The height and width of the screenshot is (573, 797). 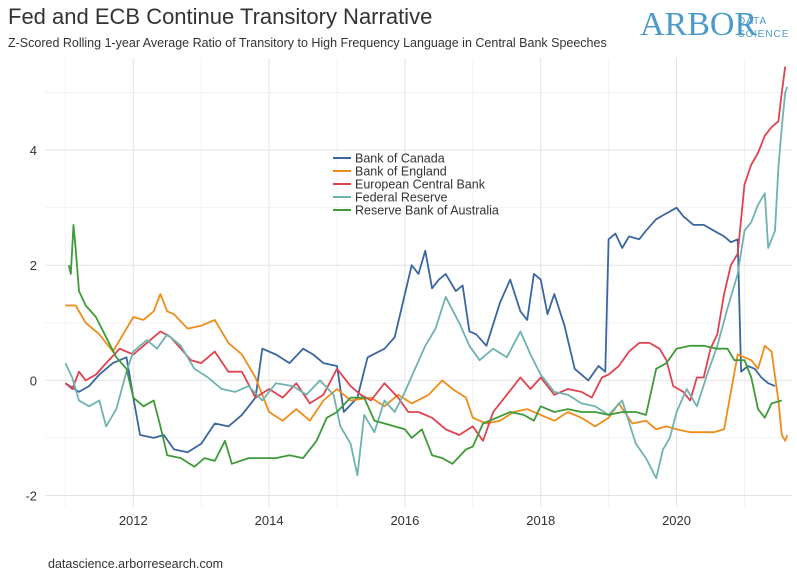 I want to click on y-tick-label: 0, so click(x=33, y=380).